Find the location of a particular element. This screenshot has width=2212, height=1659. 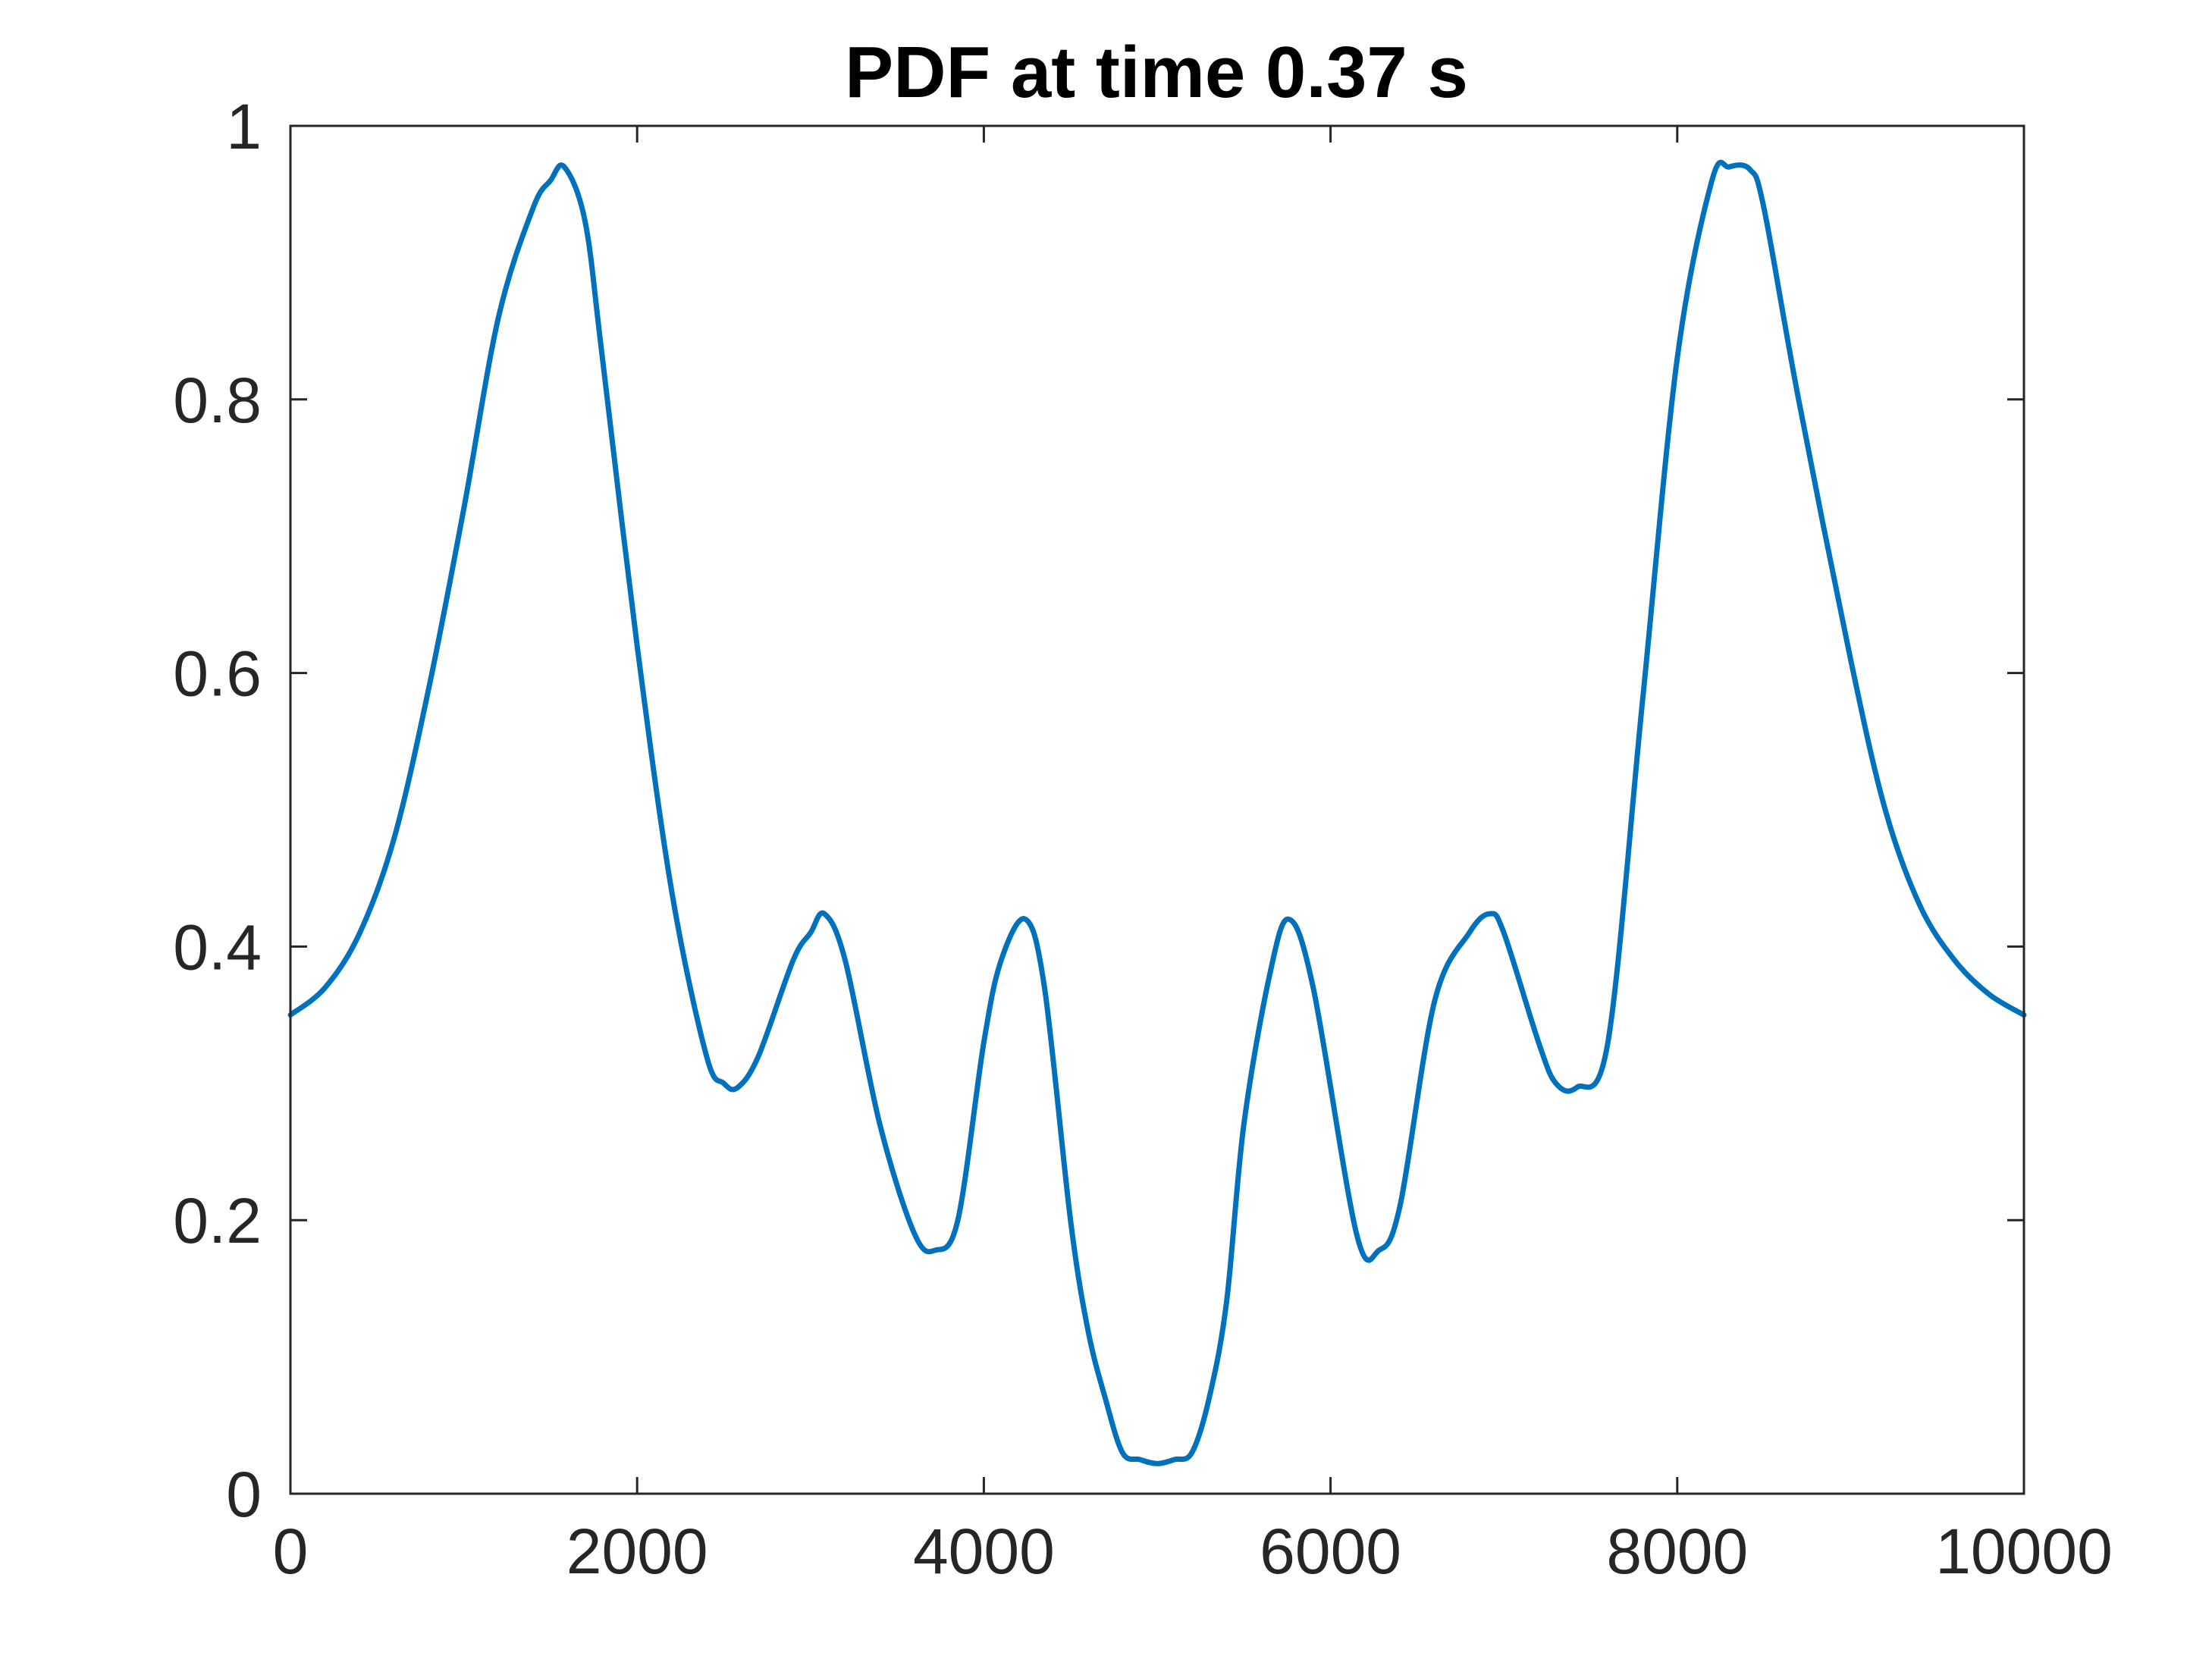

y-tick-label-5: 1 is located at coordinates (244, 126).